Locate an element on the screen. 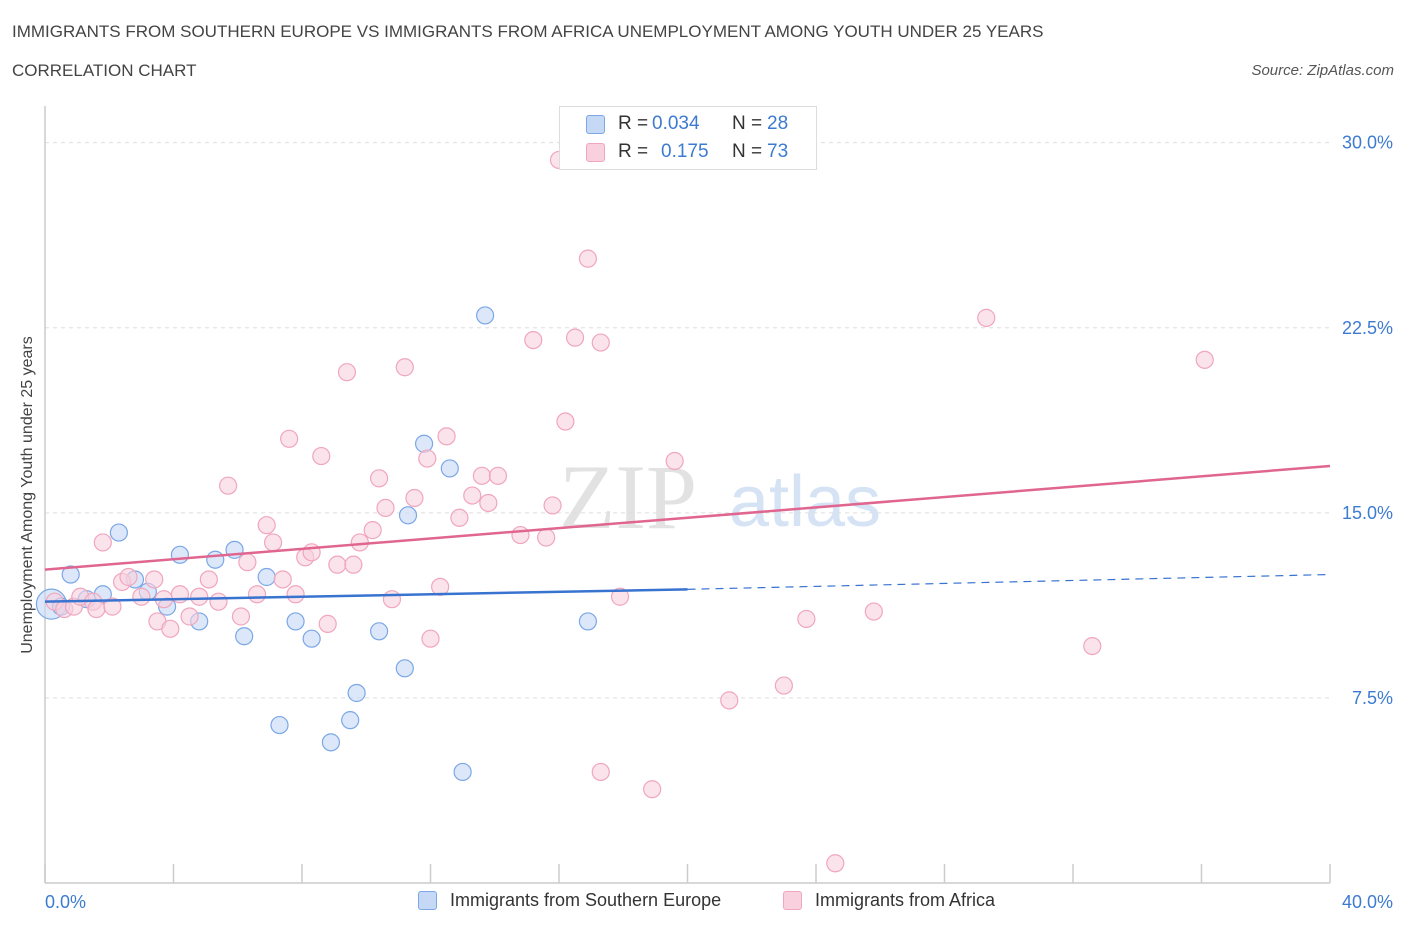 The height and width of the screenshot is (930, 1406). trend-lines is located at coordinates (687, 533).